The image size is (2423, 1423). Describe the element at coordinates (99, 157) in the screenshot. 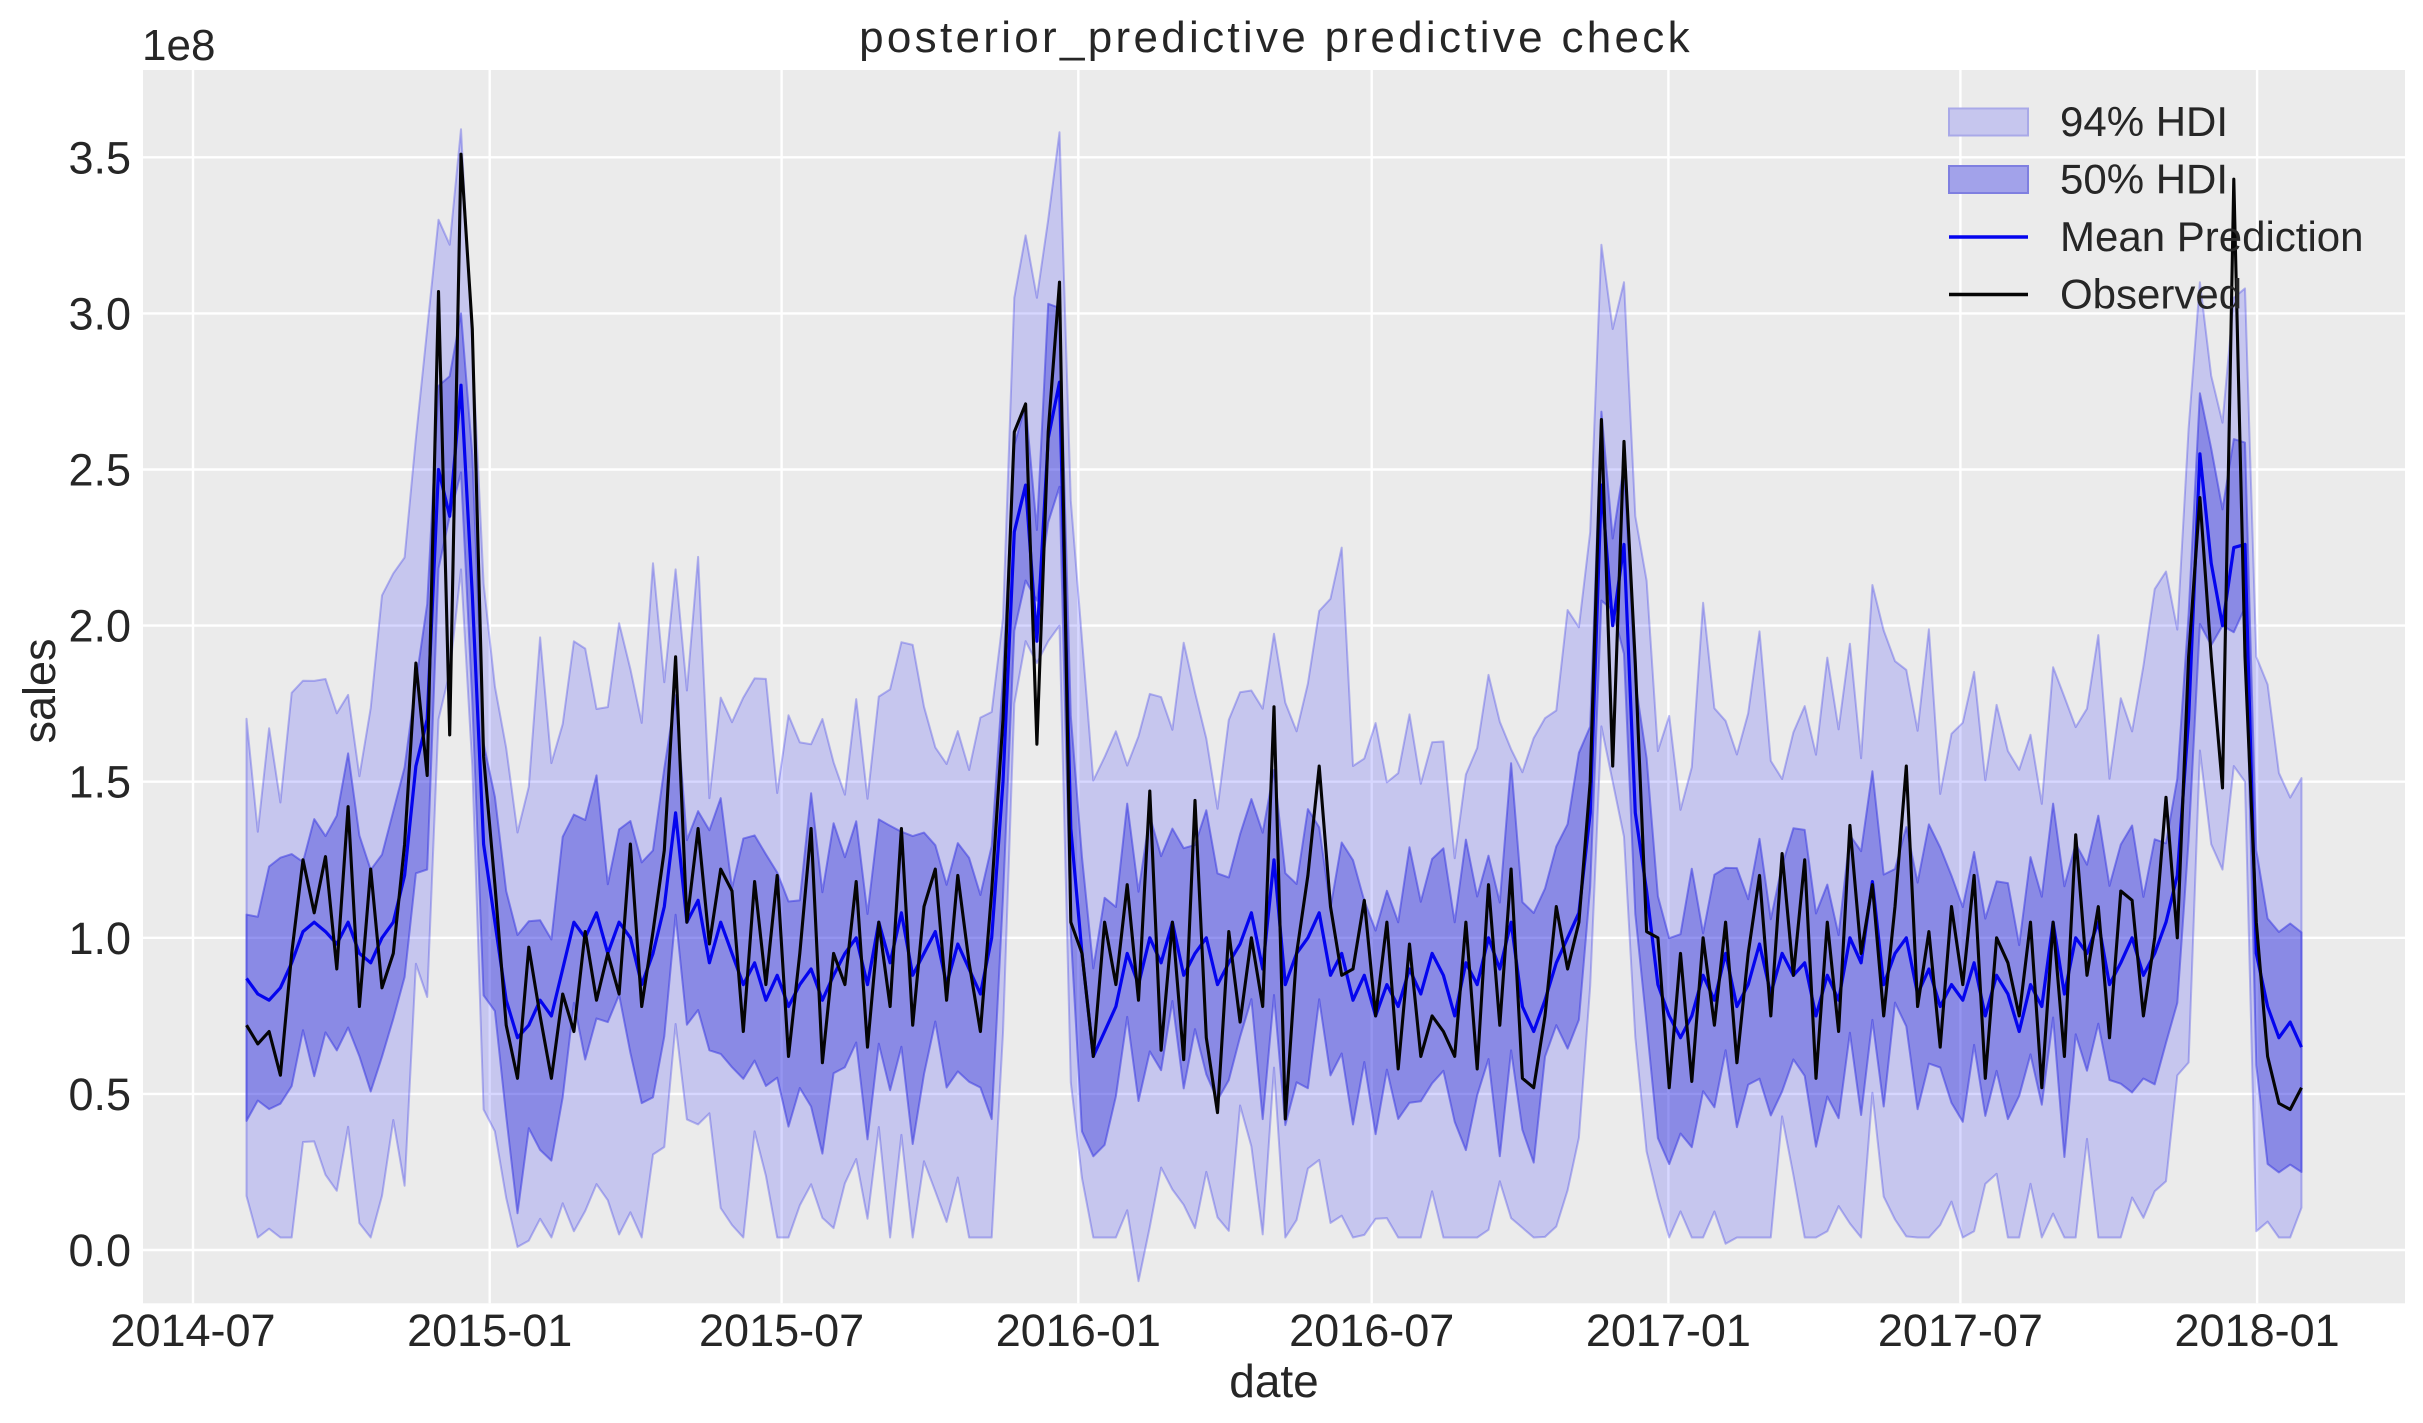

I see `svg-text: 3.5` at that location.